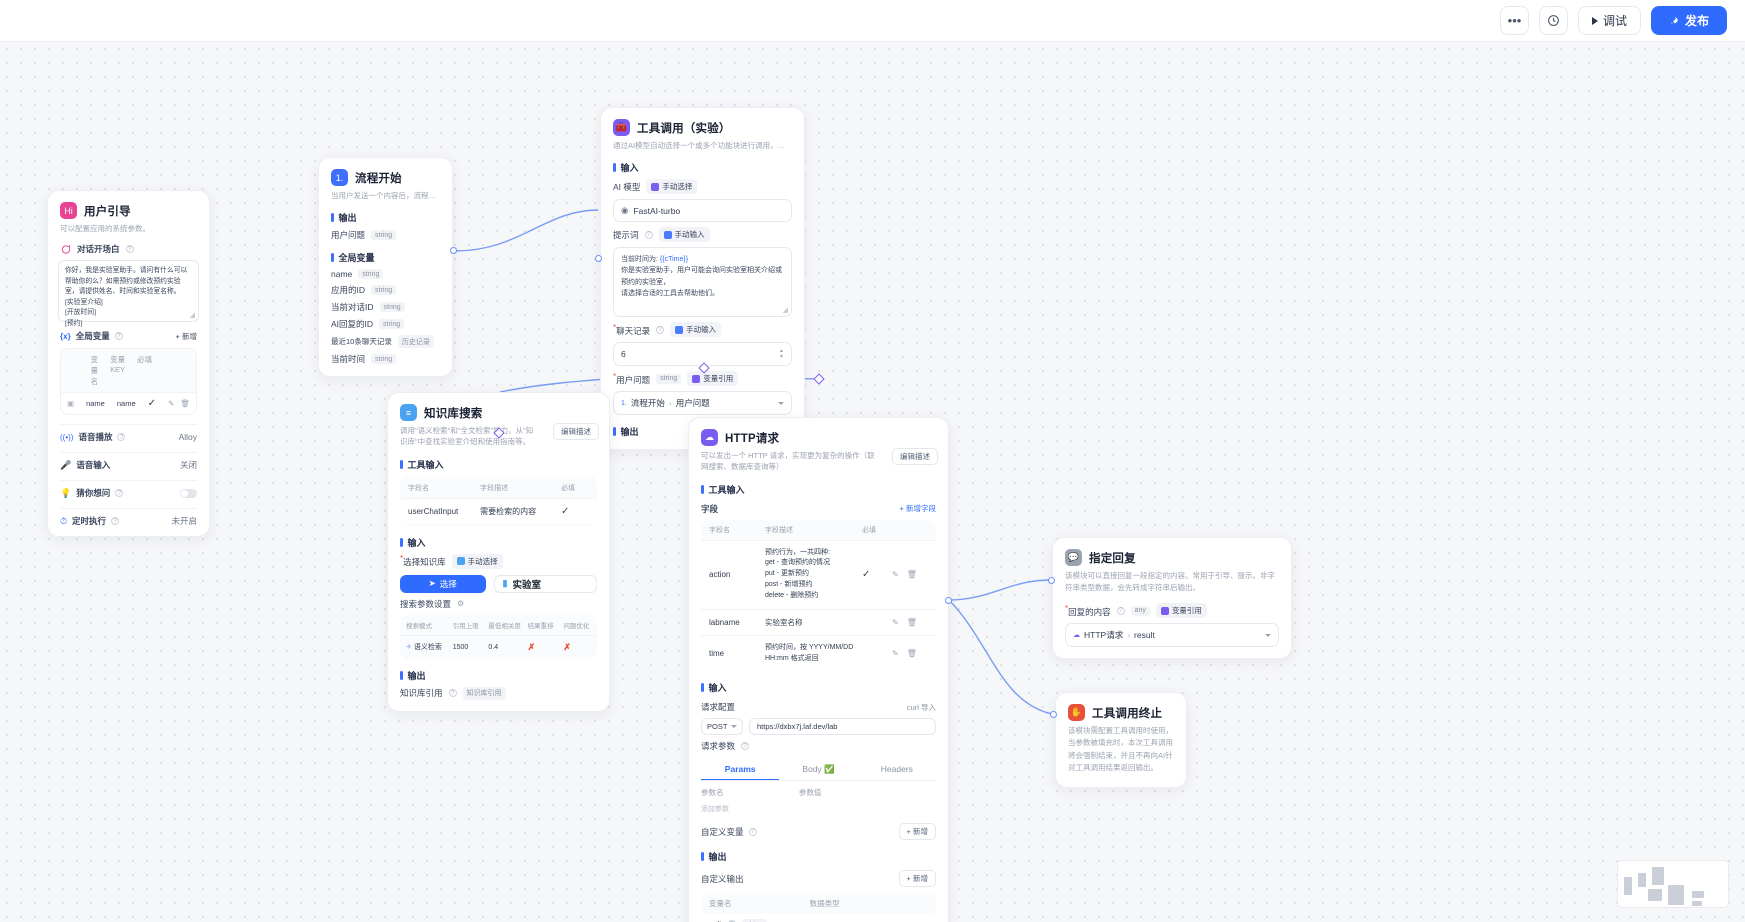 The image size is (1745, 922). I want to click on http-request-output-port, so click(948, 600).